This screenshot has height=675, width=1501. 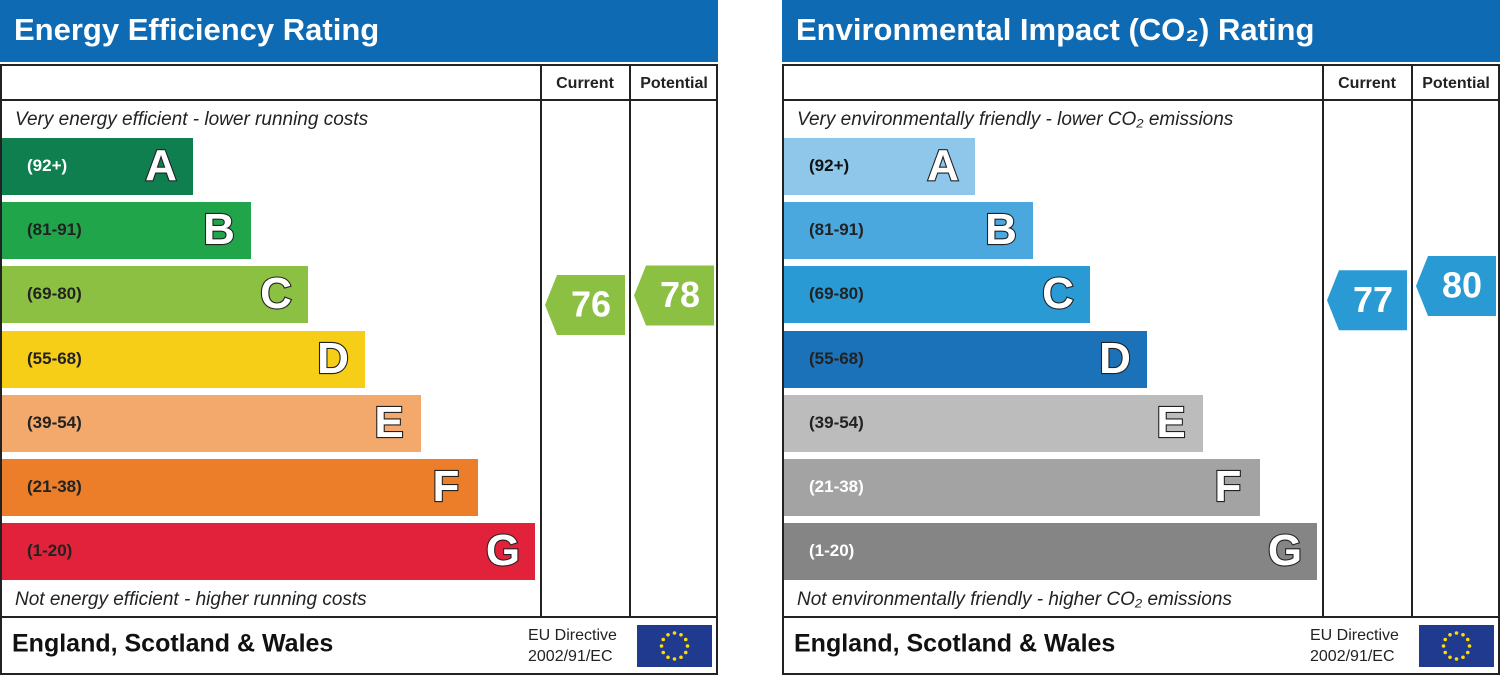 I want to click on rating-value: 77, so click(x=1373, y=299).